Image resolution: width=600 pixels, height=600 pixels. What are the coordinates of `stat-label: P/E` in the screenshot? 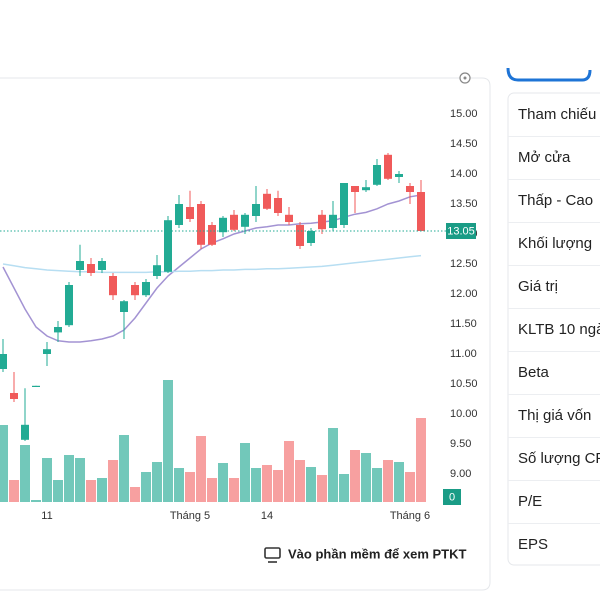 It's located at (530, 501).